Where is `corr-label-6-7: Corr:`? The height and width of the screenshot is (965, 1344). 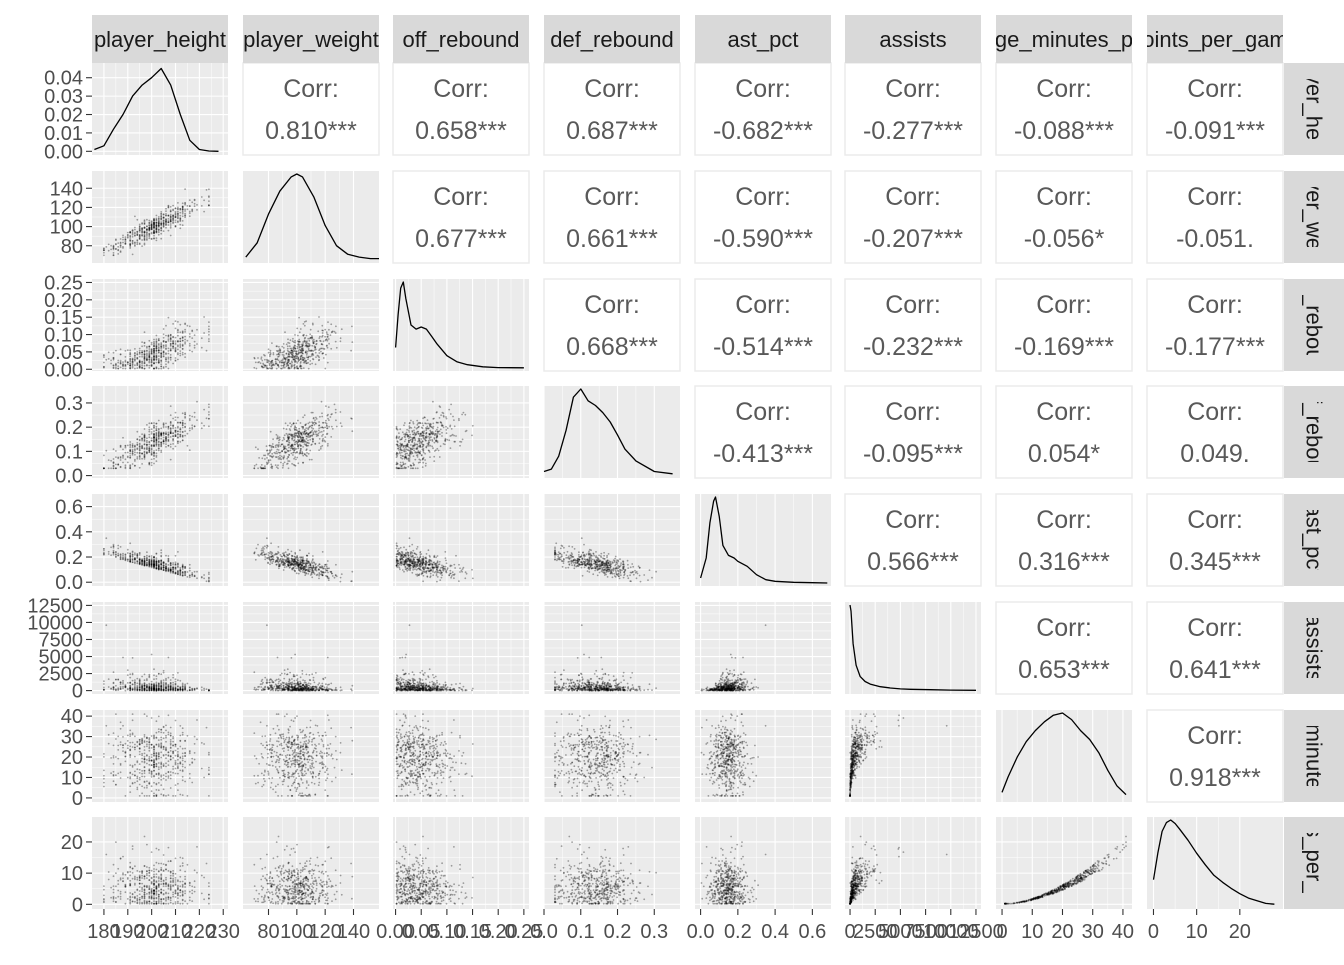 corr-label-6-7: Corr: is located at coordinates (1215, 736).